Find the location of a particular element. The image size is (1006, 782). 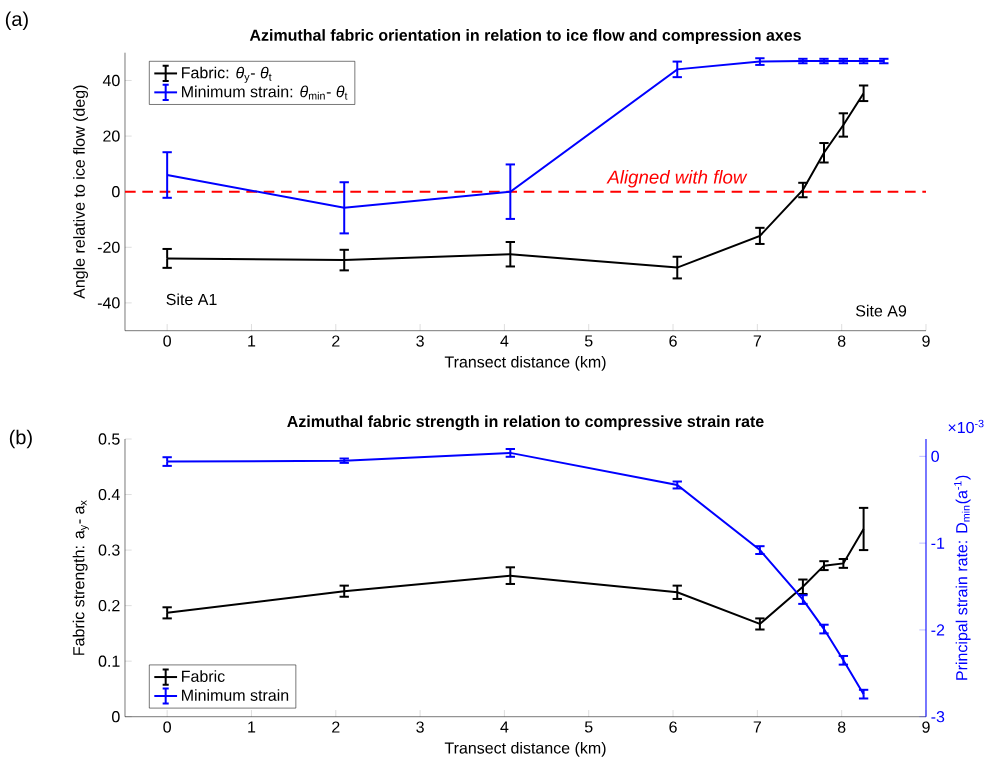

y2-tick-label: -1 is located at coordinates (938, 543).